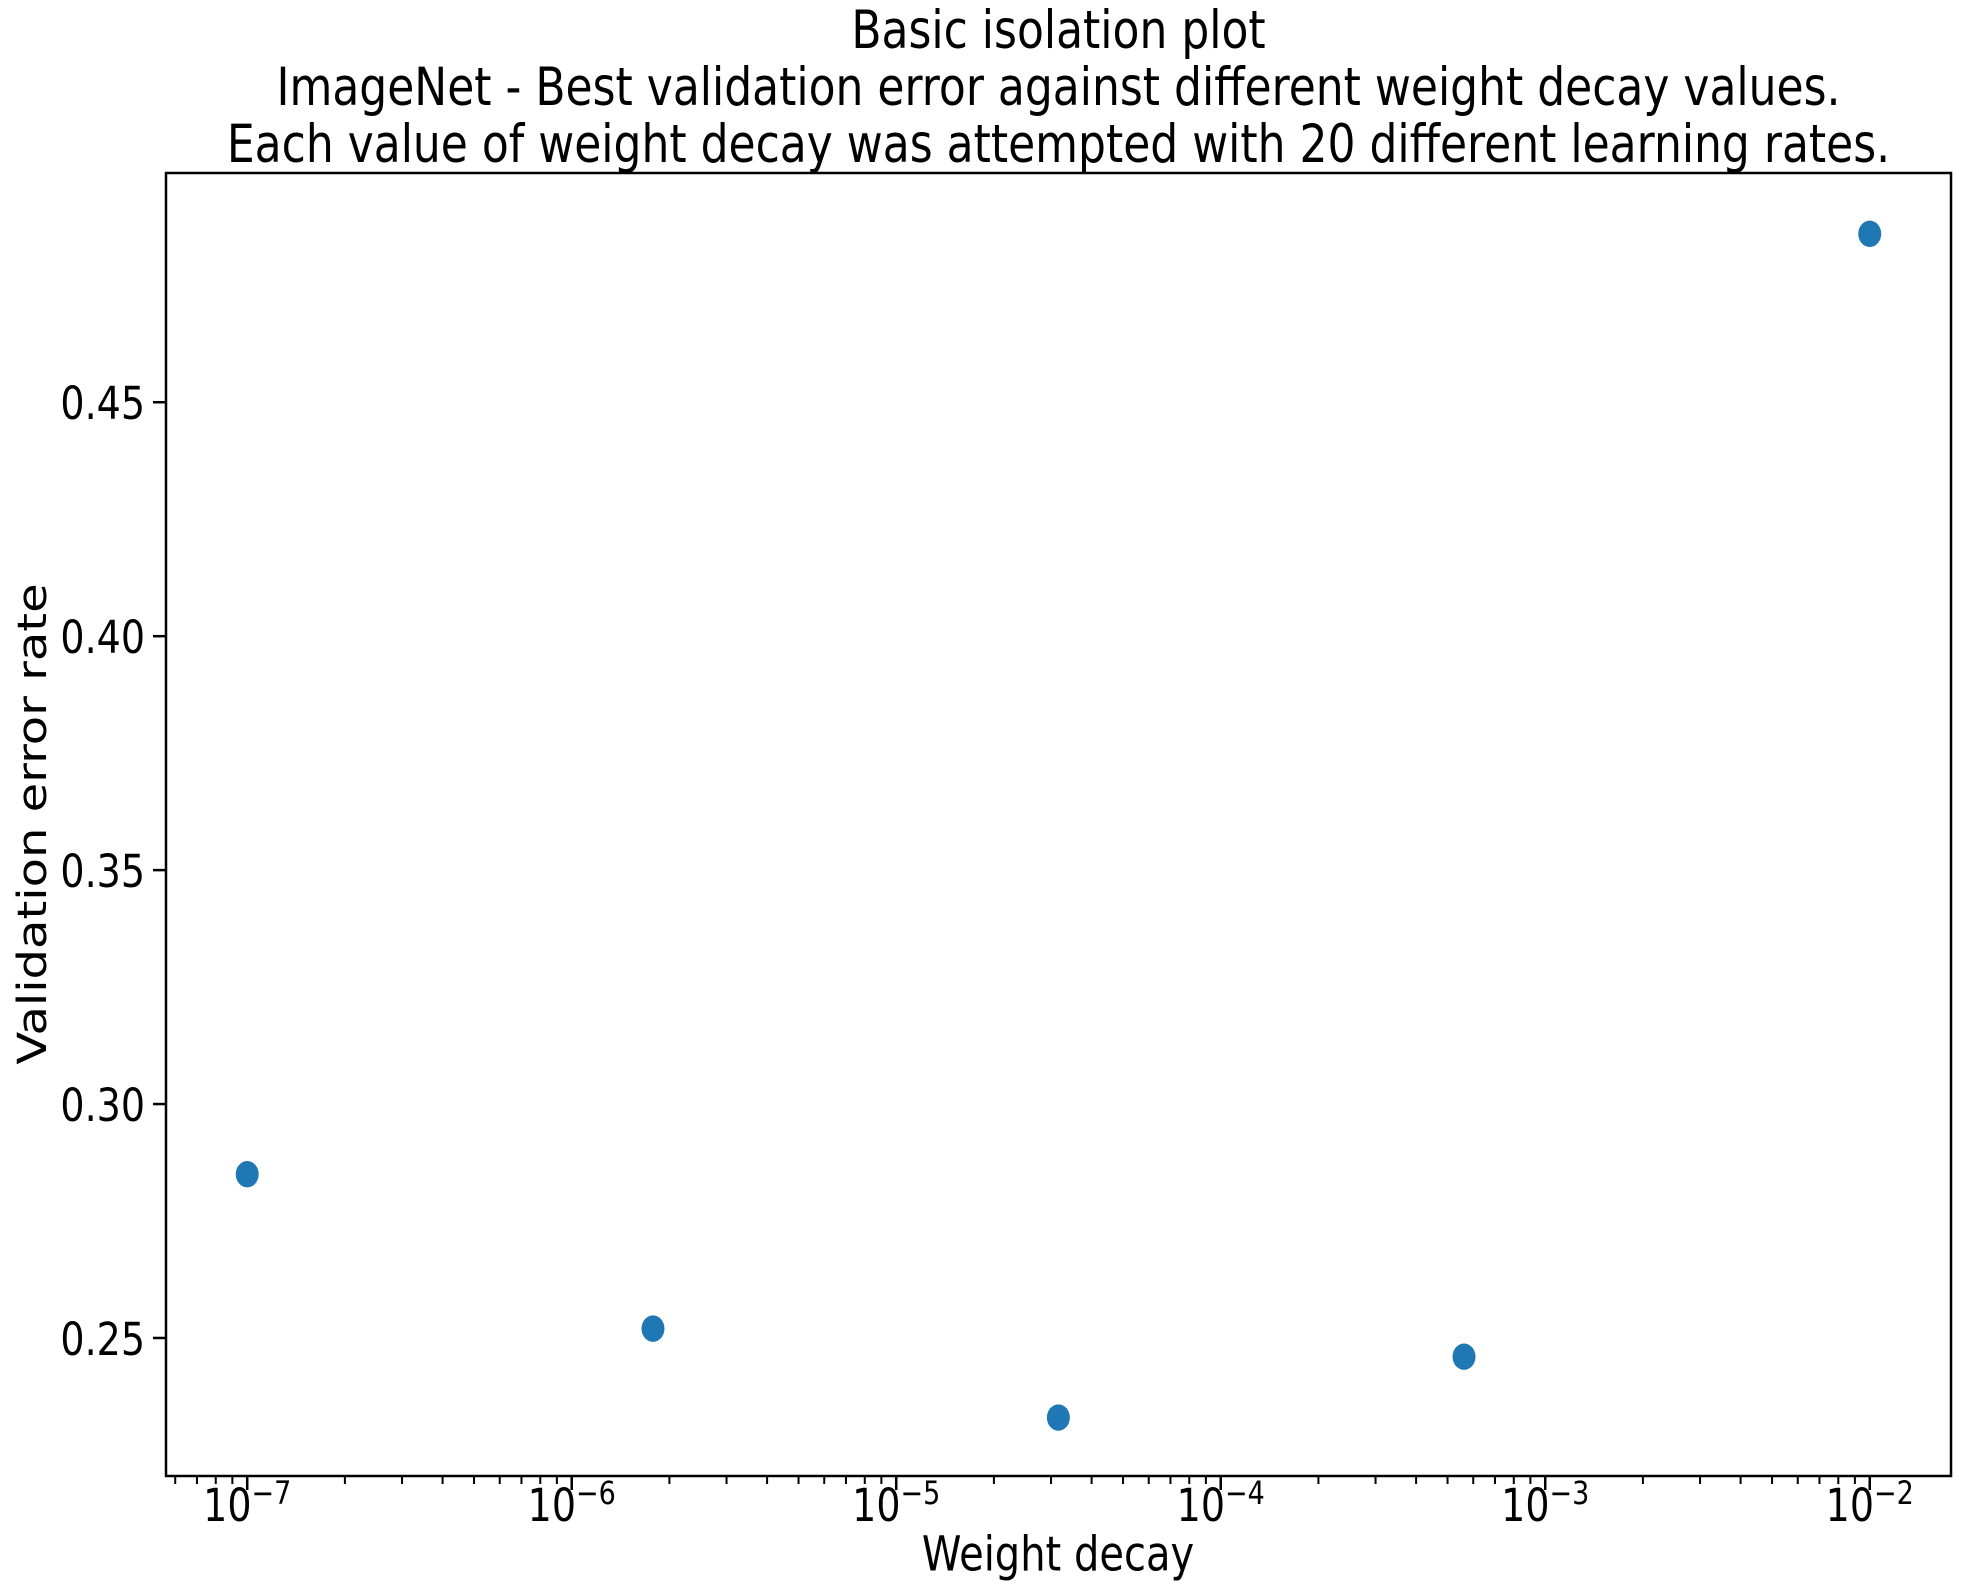  I want to click on x-tick-label: 10⁻³, so click(1545, 1503).